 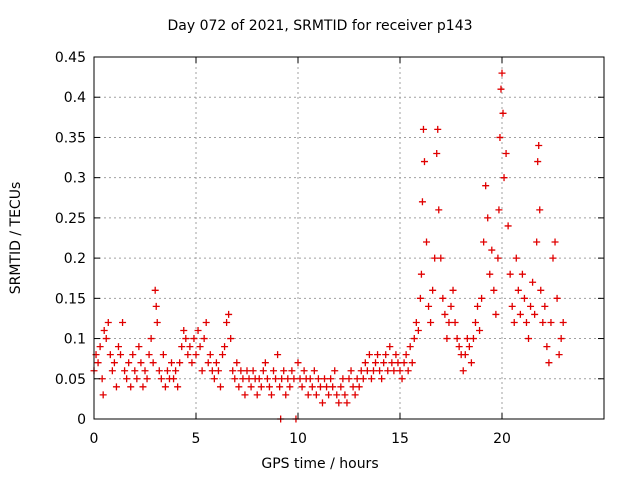 I want to click on y-tick-label: 0, so click(x=81, y=420).